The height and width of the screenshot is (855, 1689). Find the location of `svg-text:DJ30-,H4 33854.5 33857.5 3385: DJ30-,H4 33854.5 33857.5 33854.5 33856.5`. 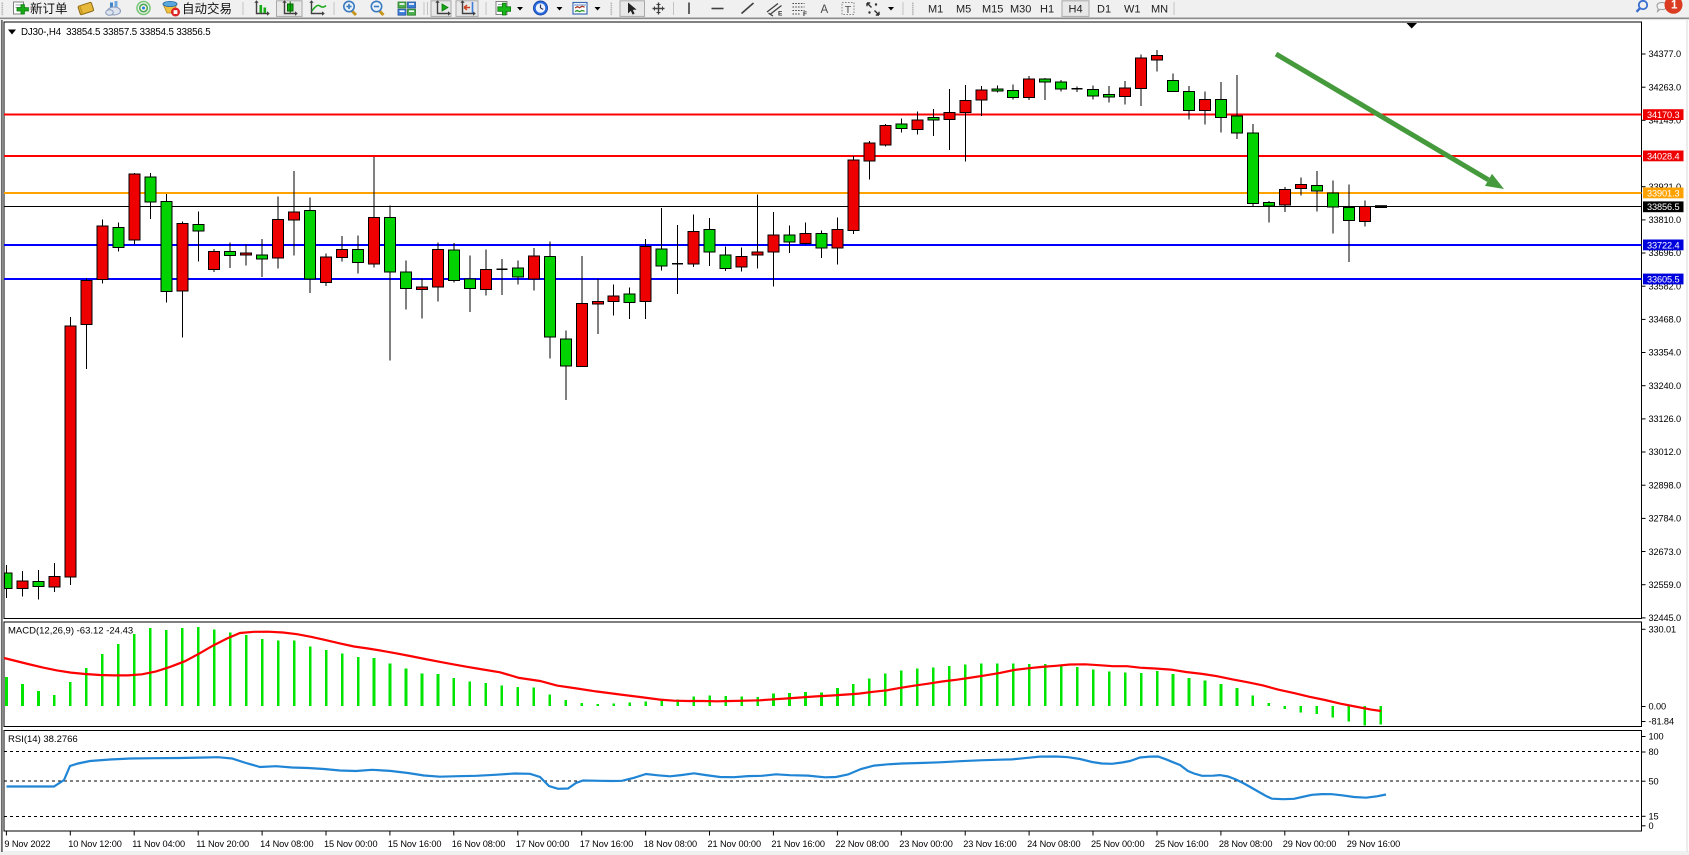

svg-text:DJ30-,H4 33854.5 33857.5 3385: DJ30-,H4 33854.5 33857.5 33854.5 33856.5 is located at coordinates (116, 32).